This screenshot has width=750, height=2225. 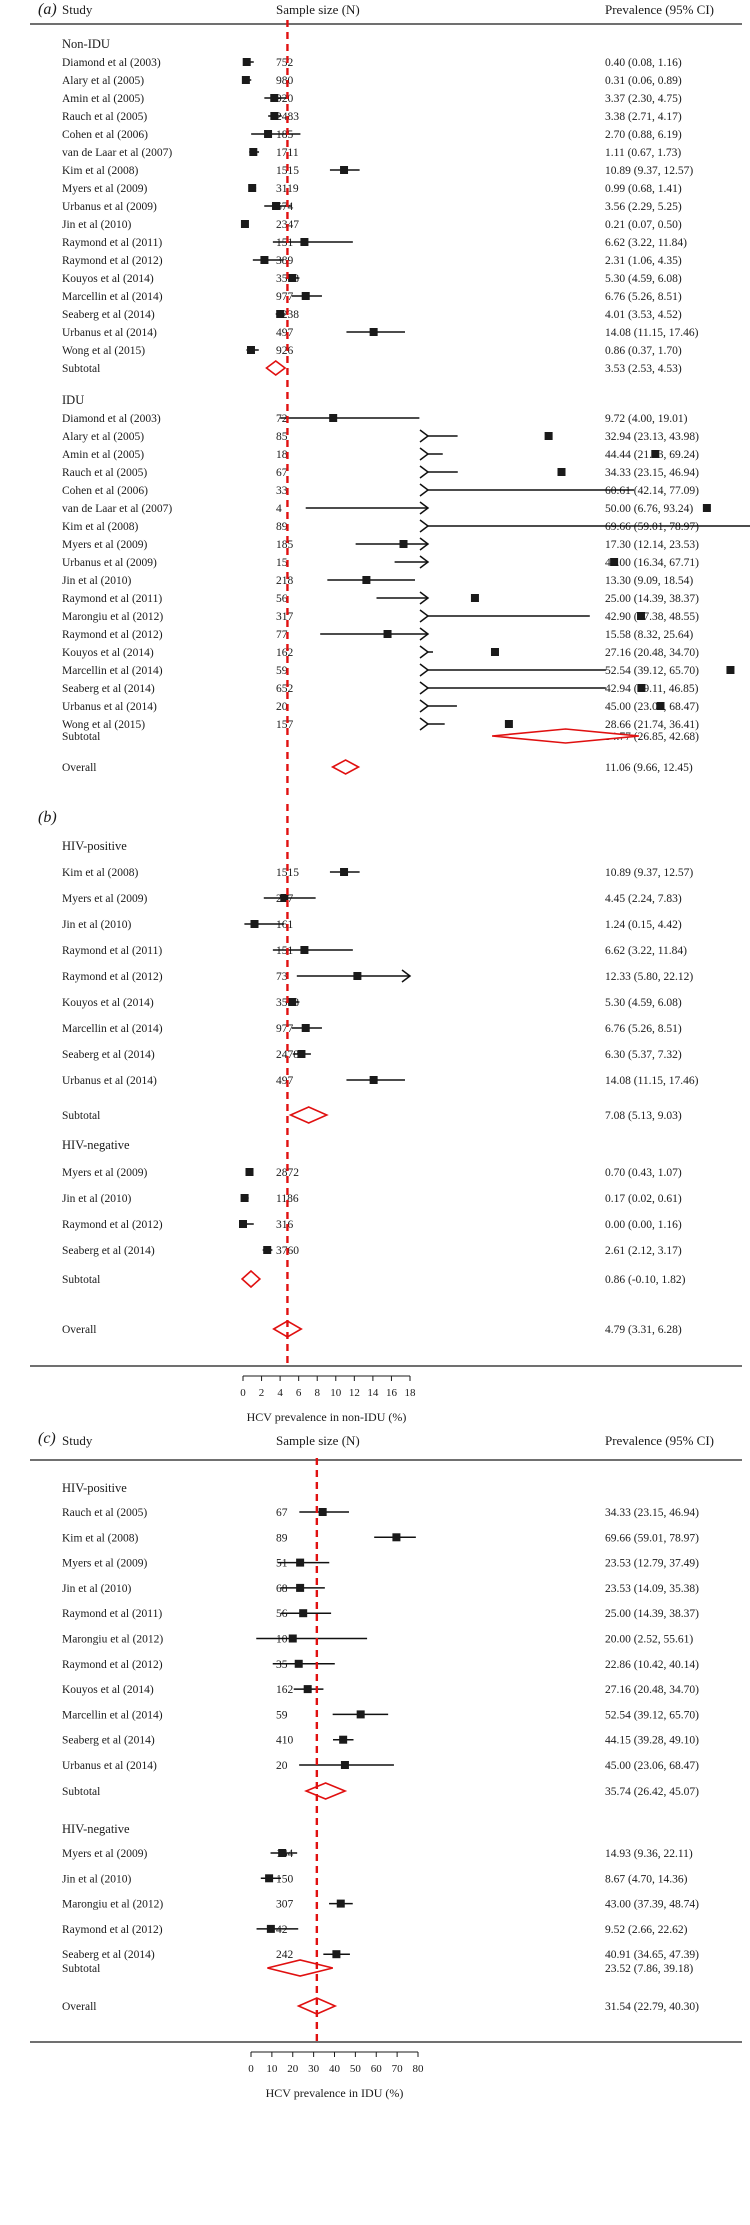 I want to click on overall-value: 31.54 (22.79, 40.30), so click(x=652, y=2007).